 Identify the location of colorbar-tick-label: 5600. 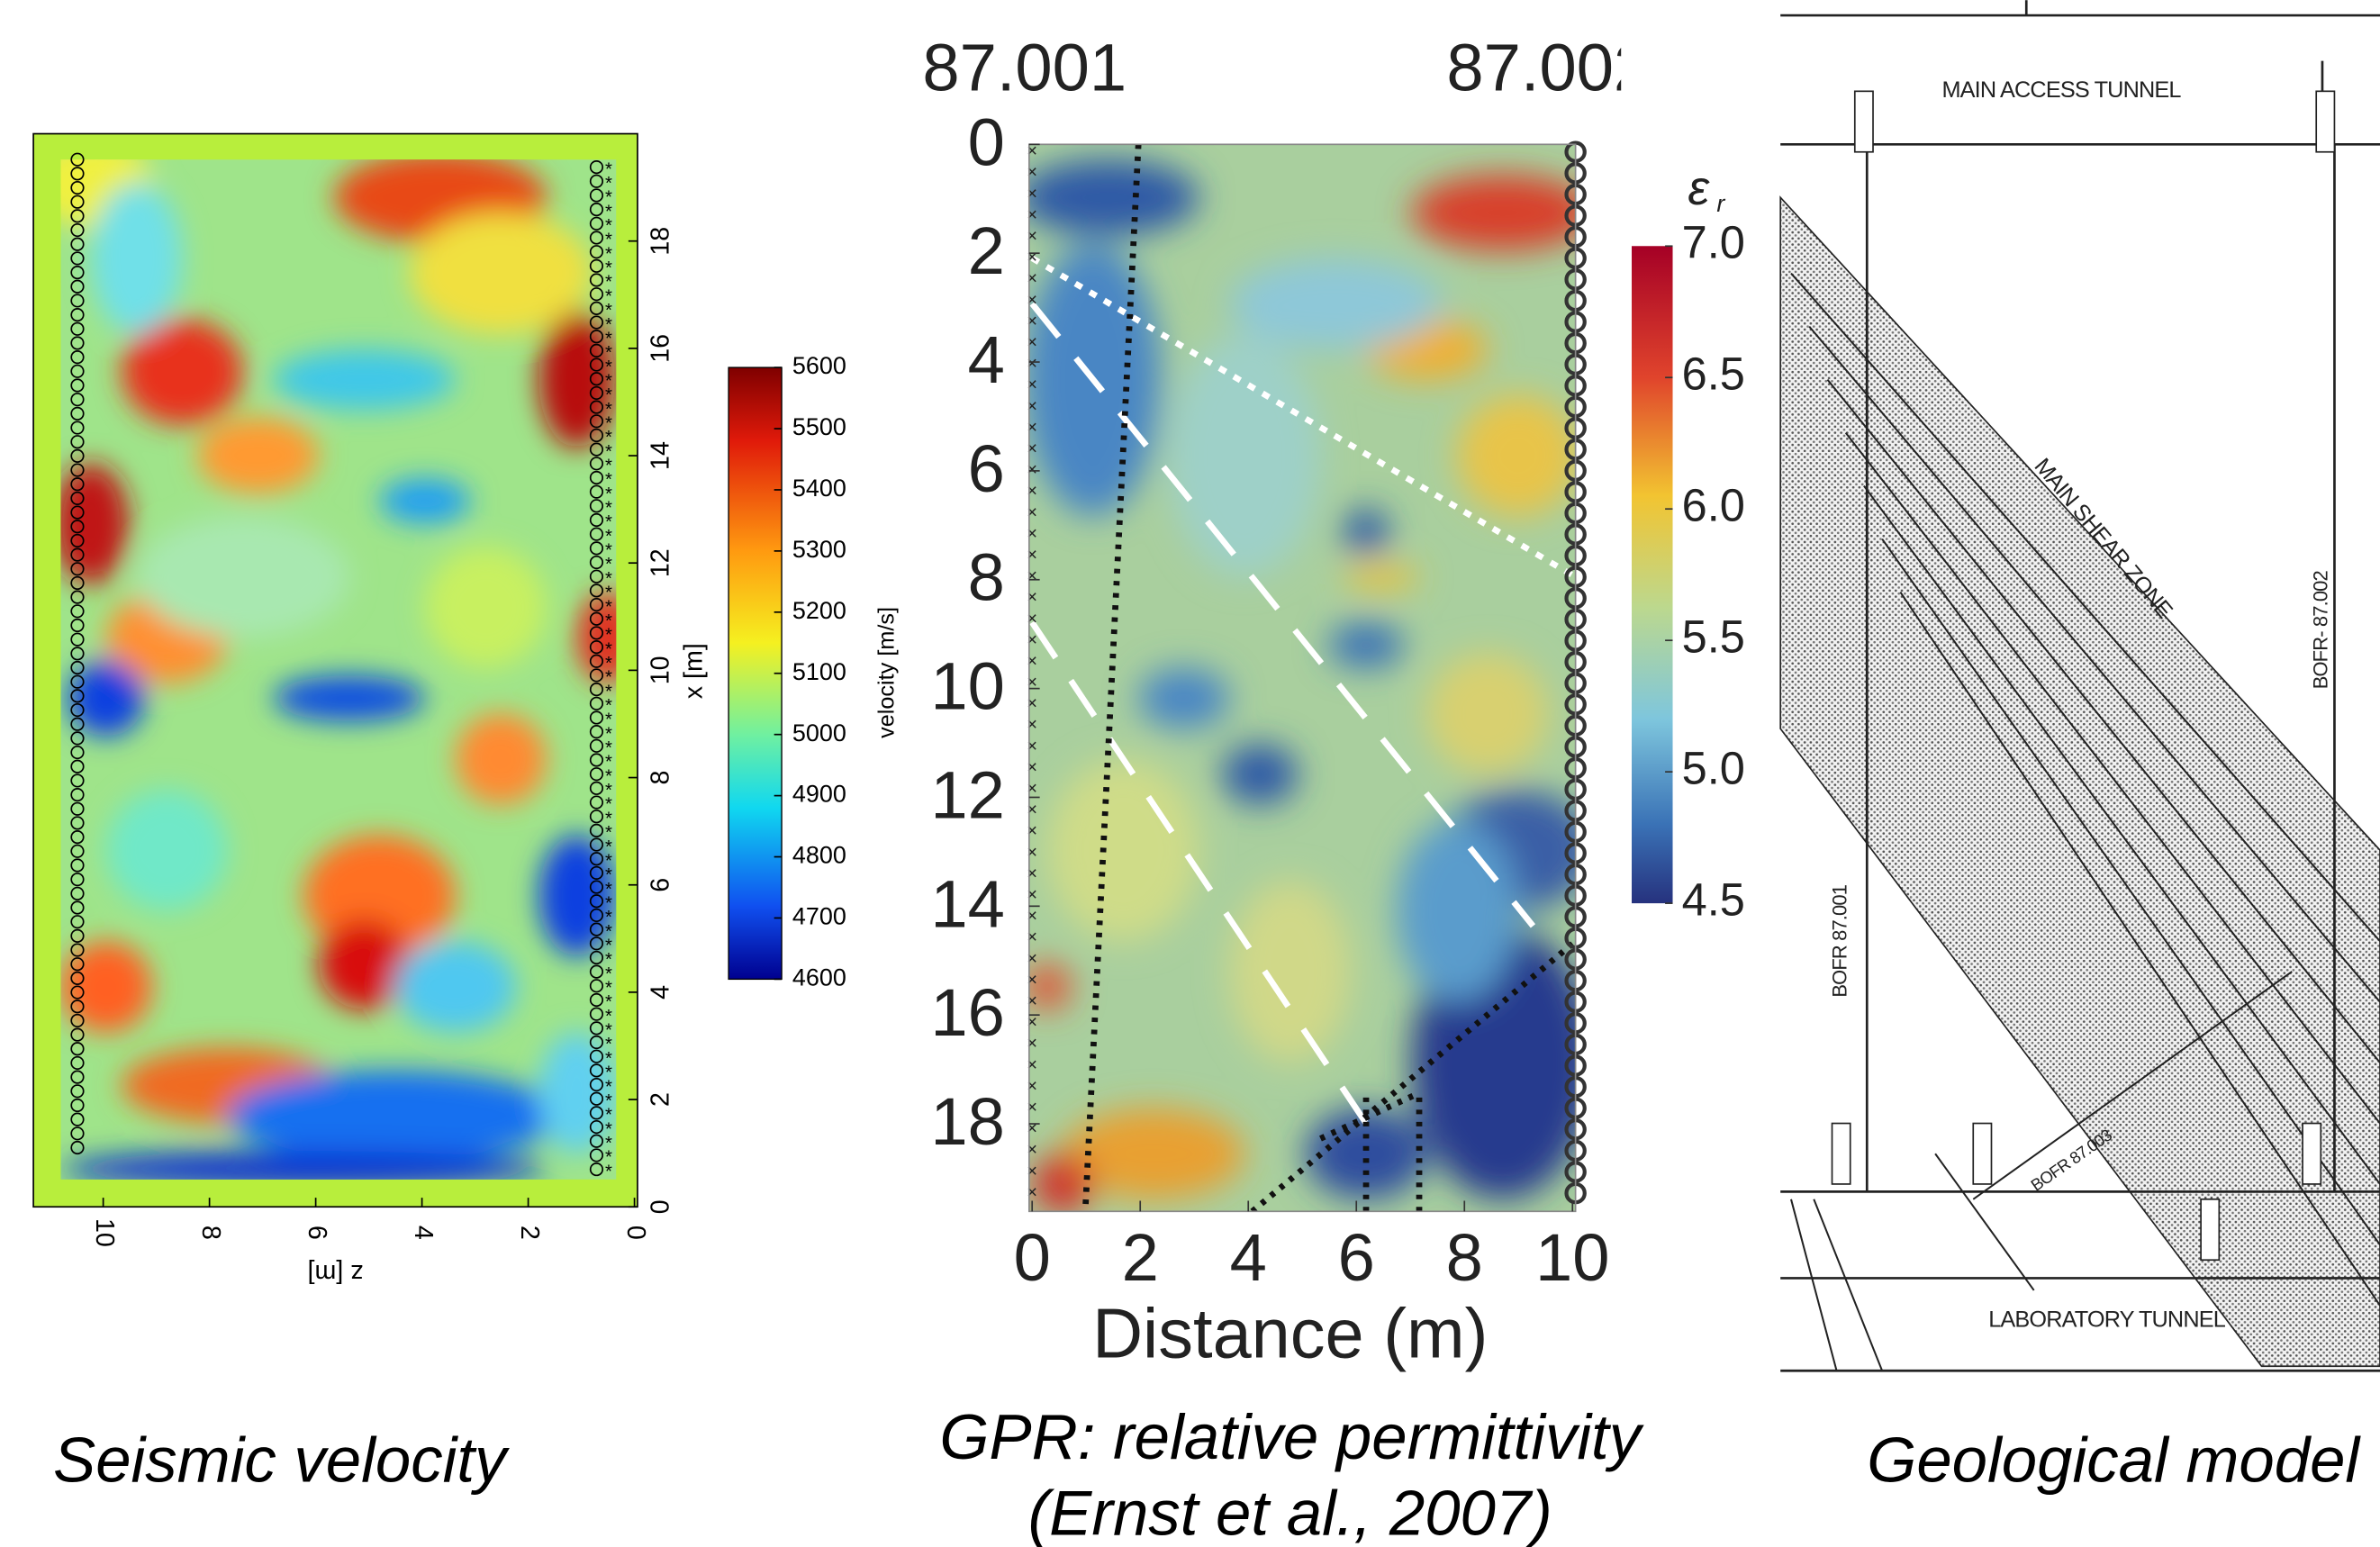
(819, 365).